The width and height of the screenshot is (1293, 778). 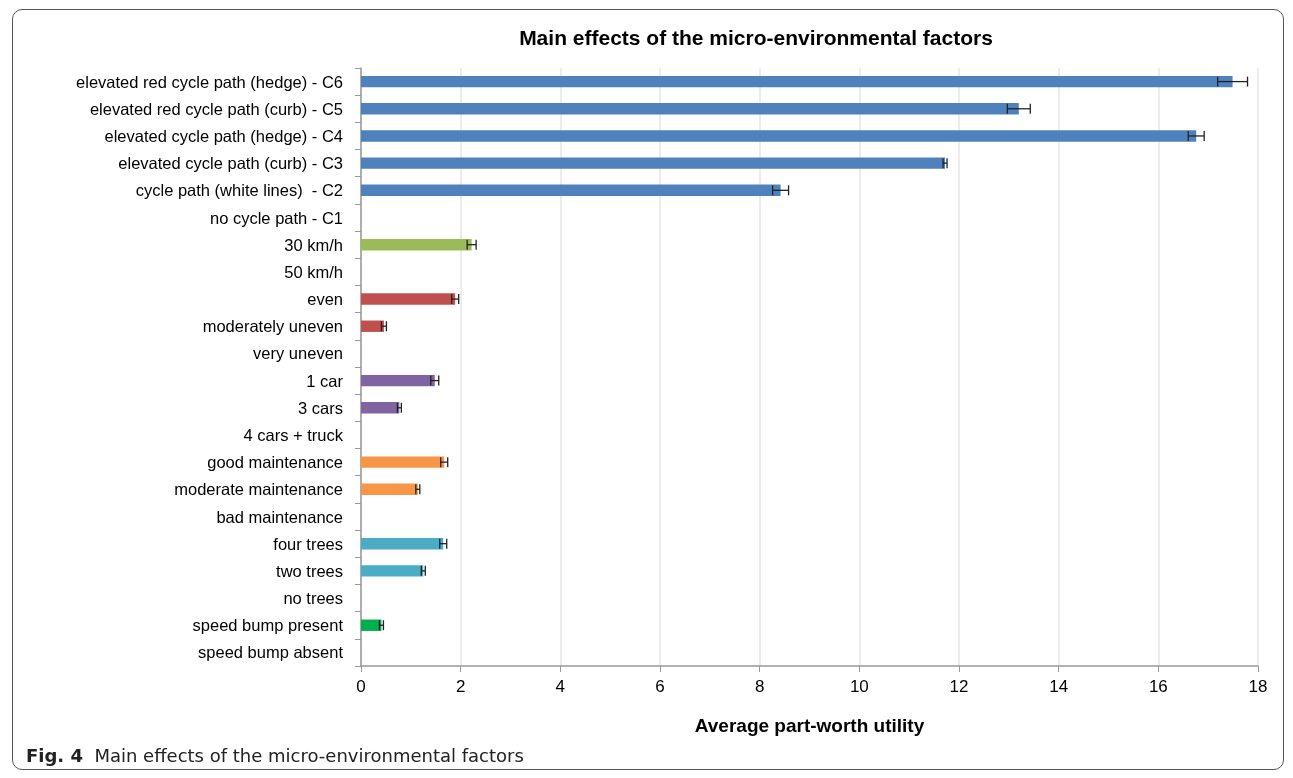 I want to click on y-tick-label: no cycle path - C1, so click(x=276, y=217).